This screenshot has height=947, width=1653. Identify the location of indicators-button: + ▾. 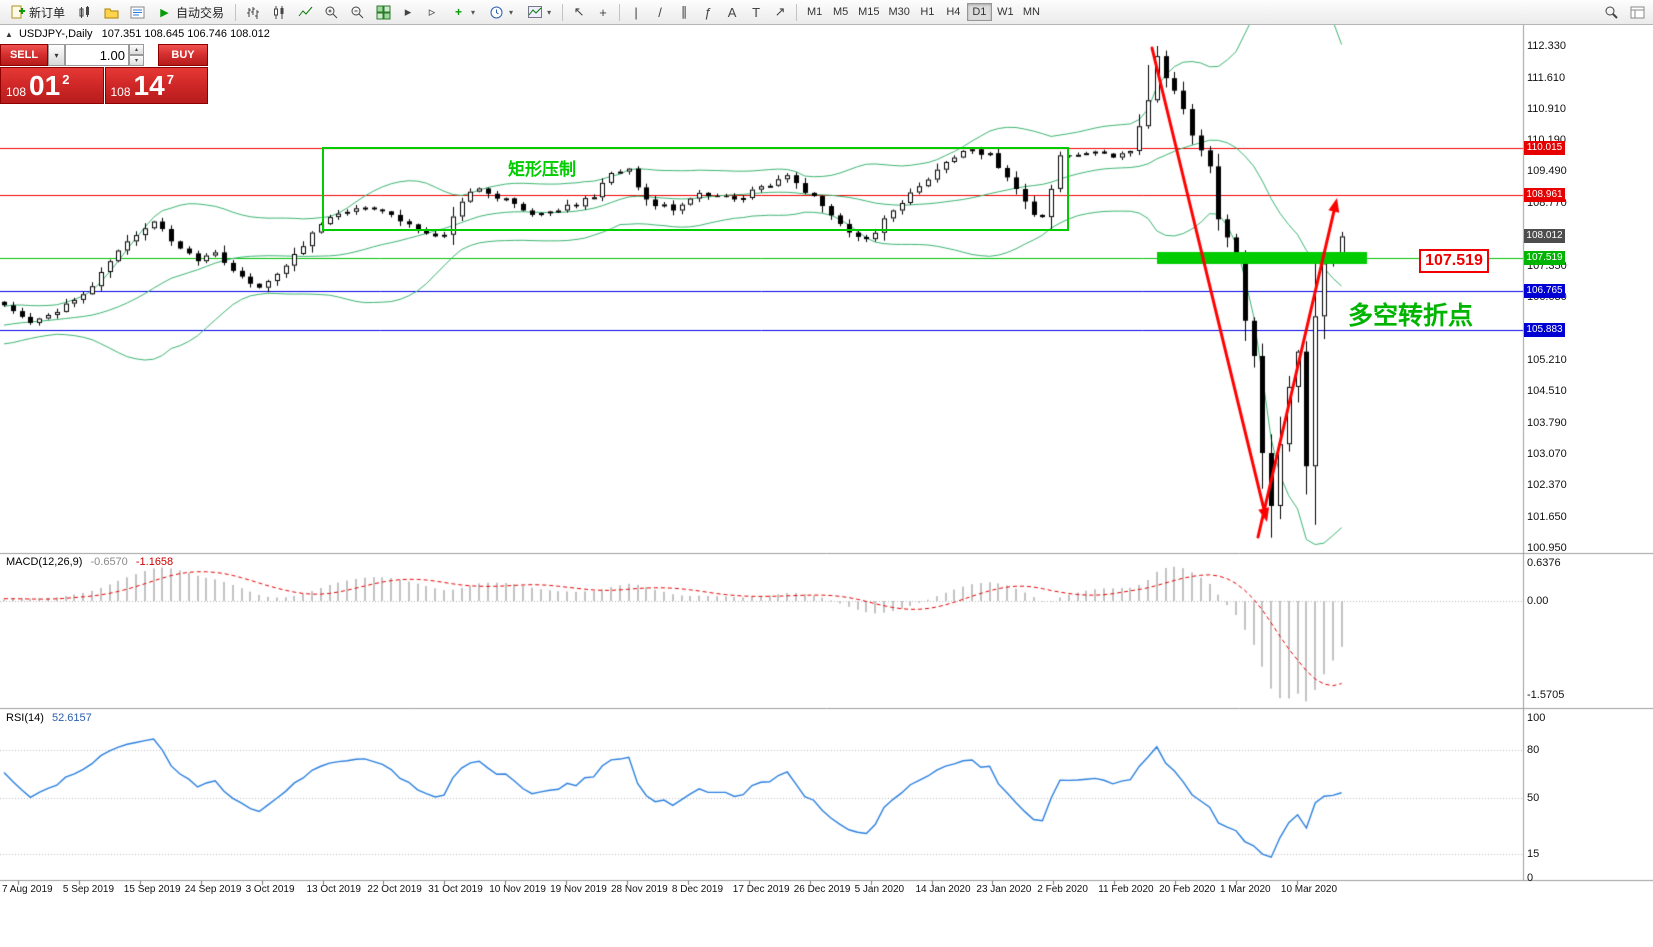
(463, 12).